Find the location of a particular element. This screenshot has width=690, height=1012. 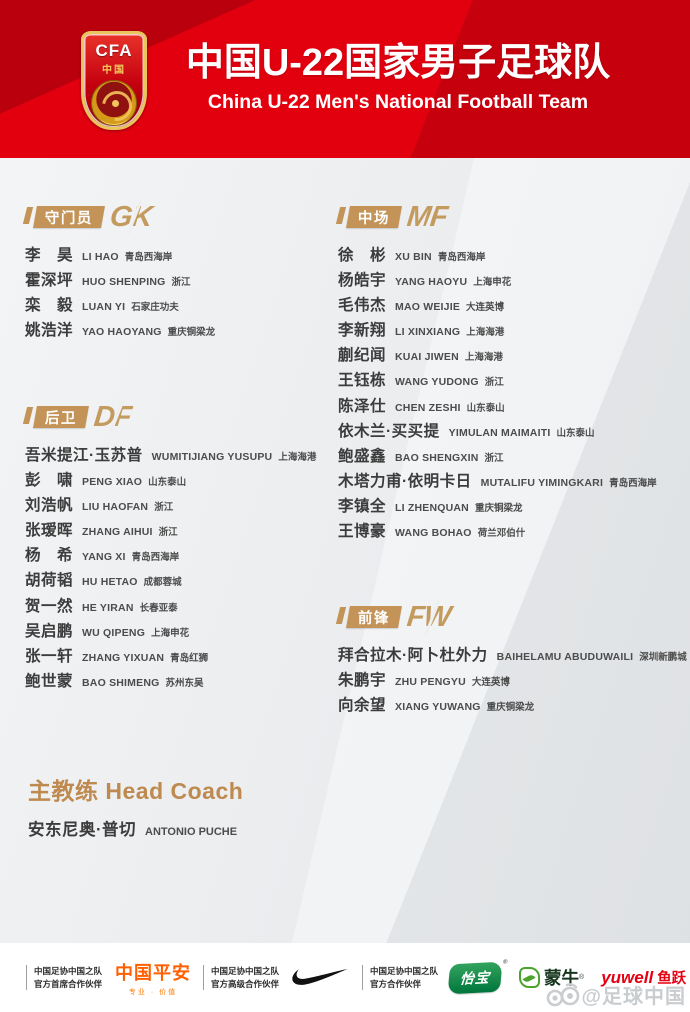

player-name-cn: 栾 毅 is located at coordinates (49, 306).